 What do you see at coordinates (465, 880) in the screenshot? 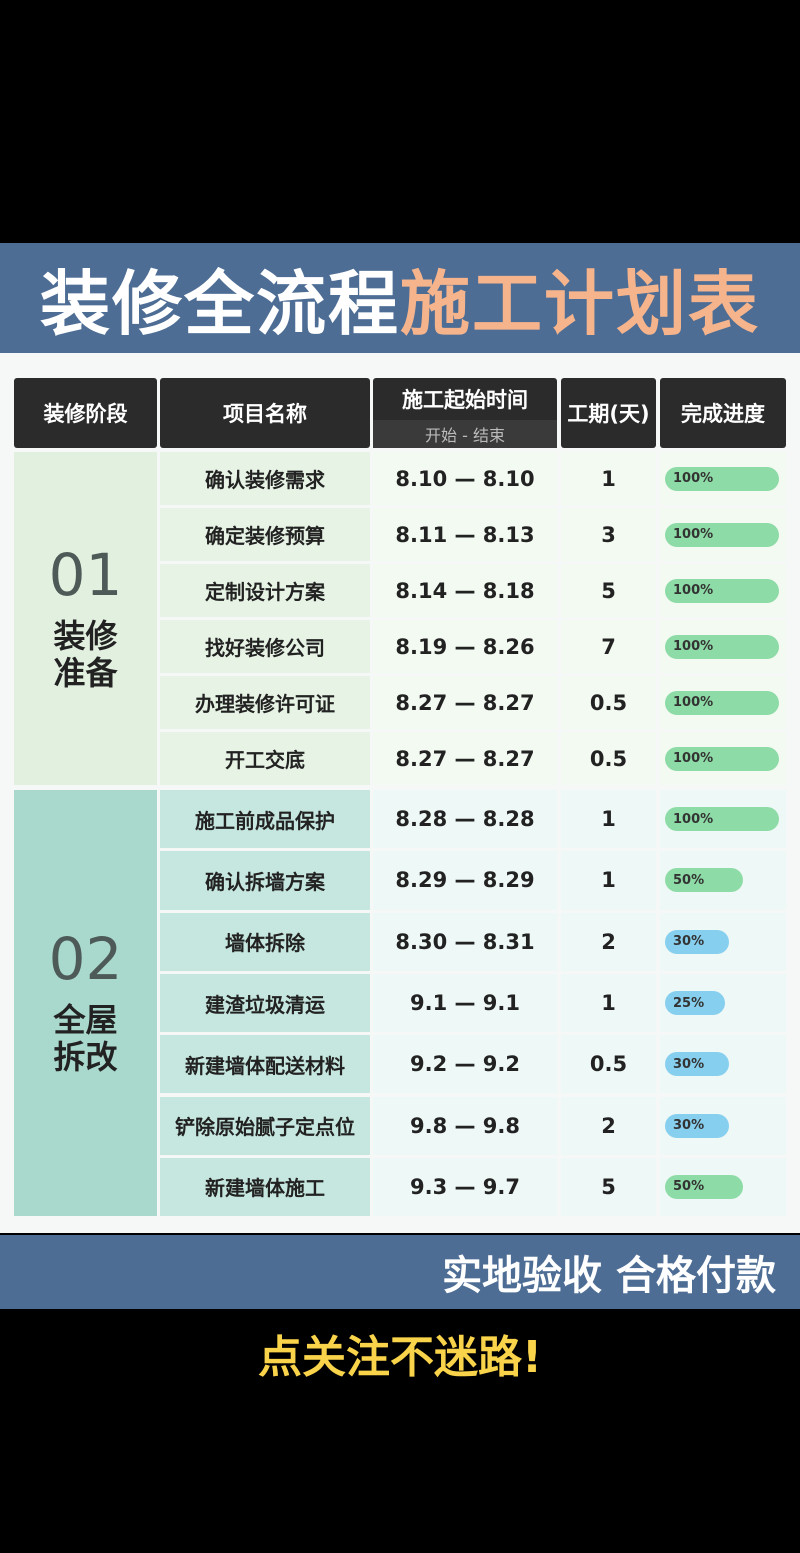
I see `date-range: 8.29 — 8.29` at bounding box center [465, 880].